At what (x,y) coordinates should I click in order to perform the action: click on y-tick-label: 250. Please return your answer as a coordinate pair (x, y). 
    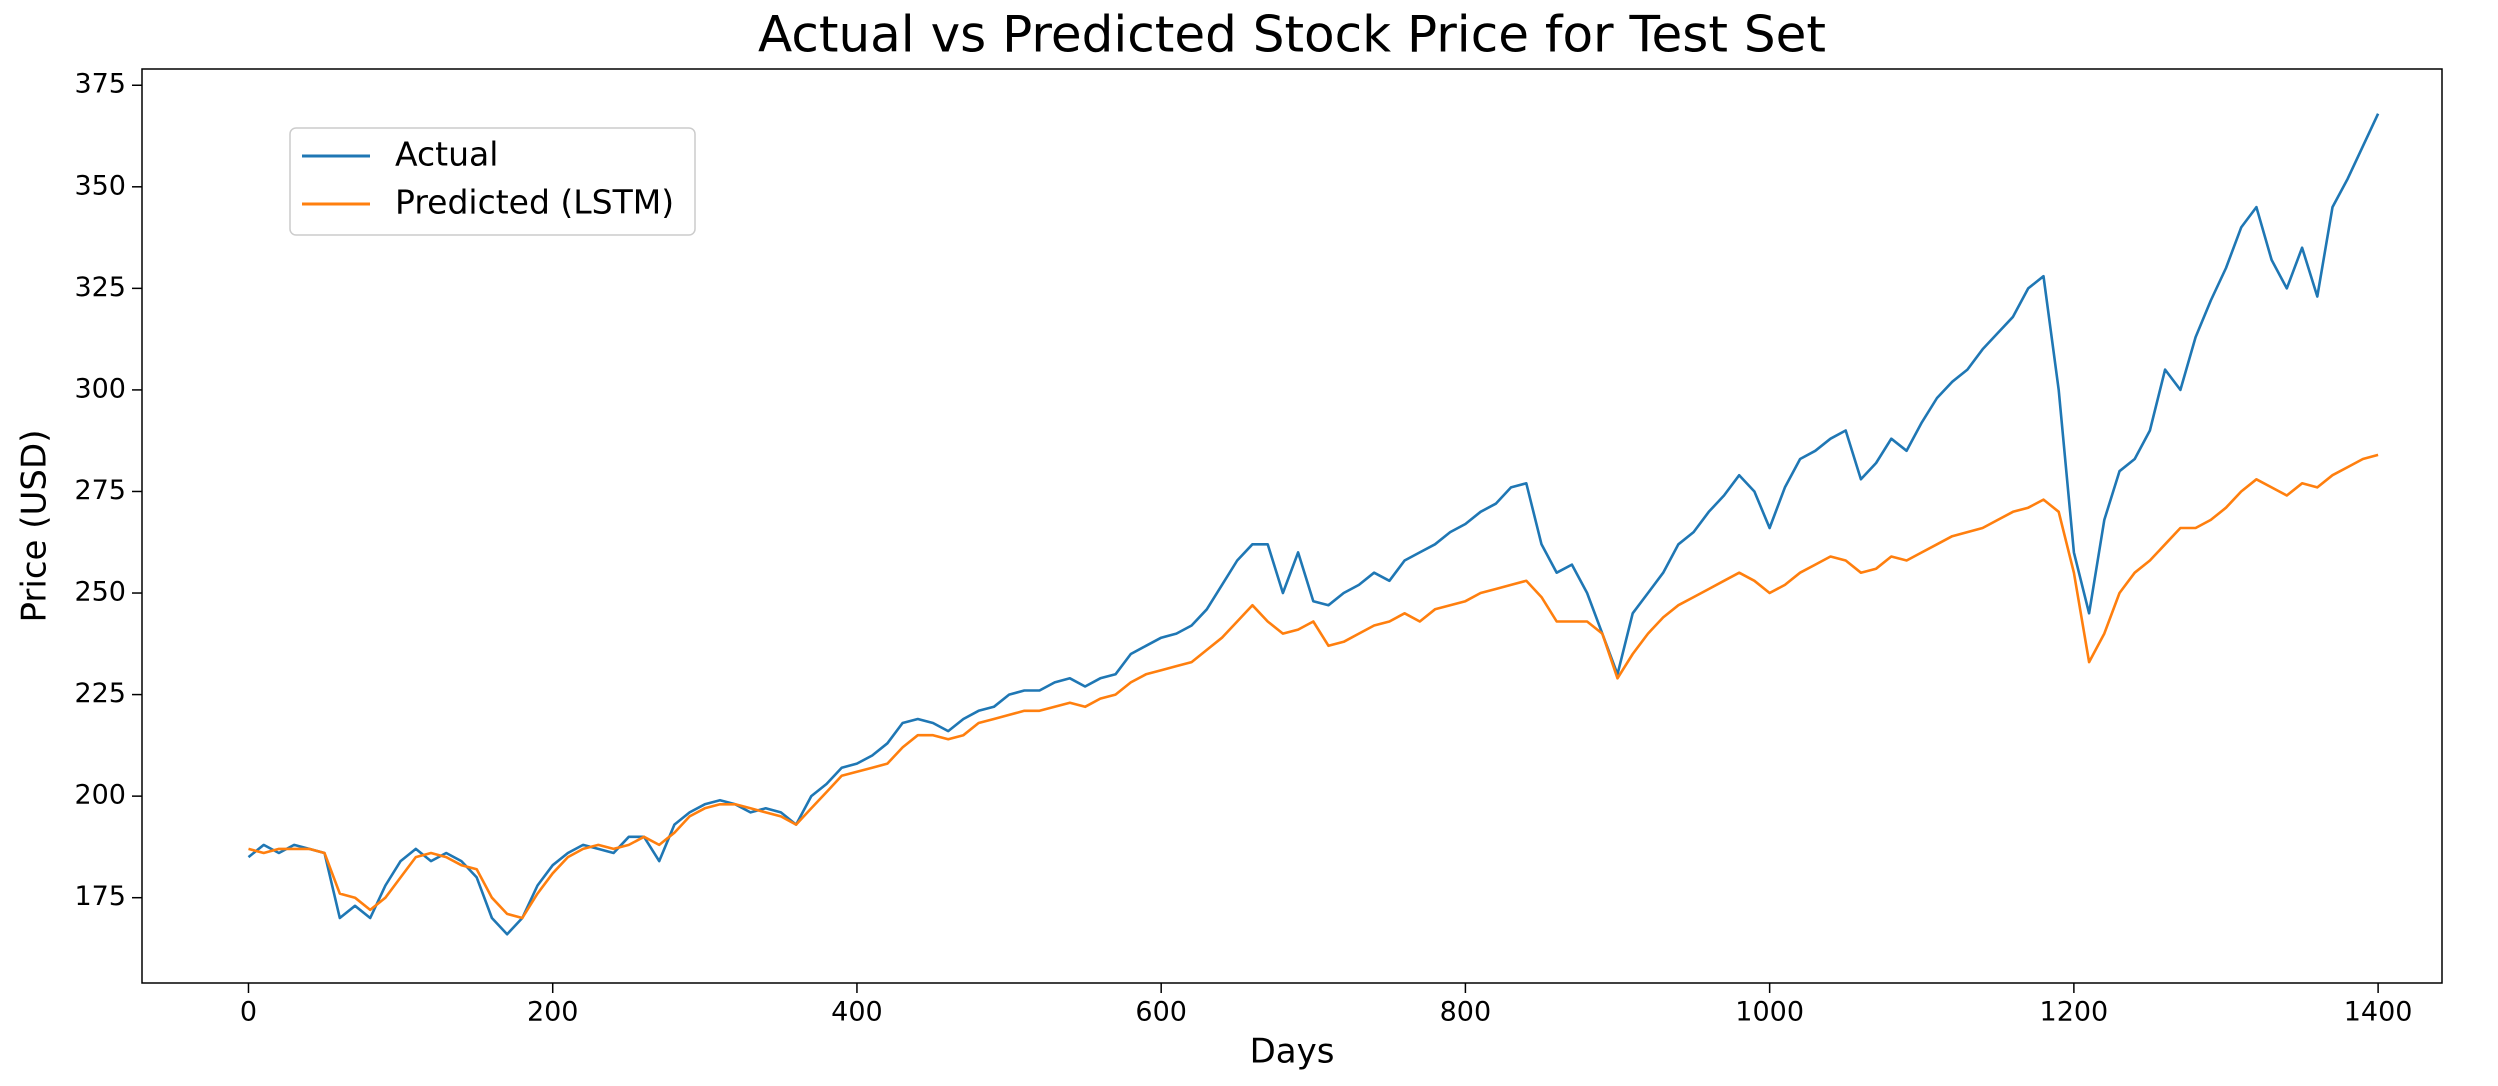
    Looking at the image, I should click on (100, 592).